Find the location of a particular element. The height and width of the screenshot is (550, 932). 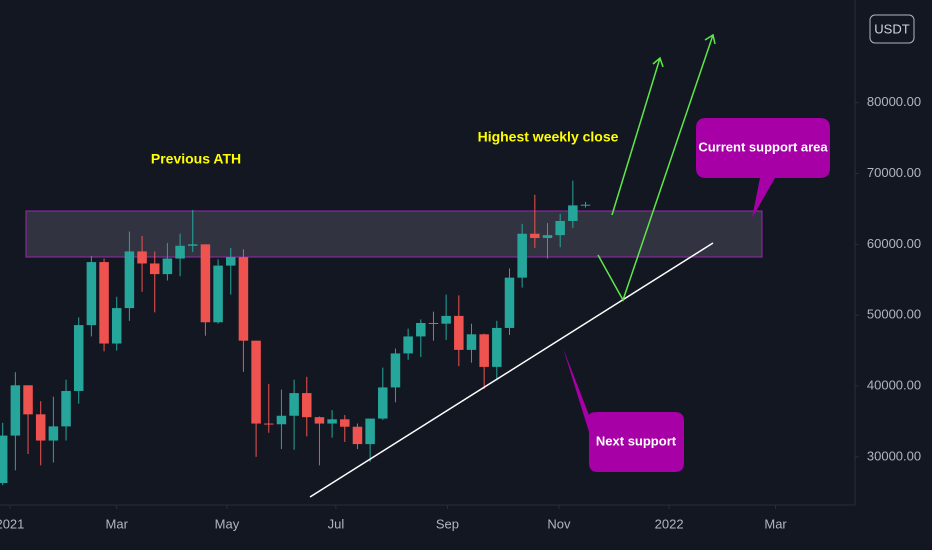

y-tick-label: 50000.00 is located at coordinates (894, 314).